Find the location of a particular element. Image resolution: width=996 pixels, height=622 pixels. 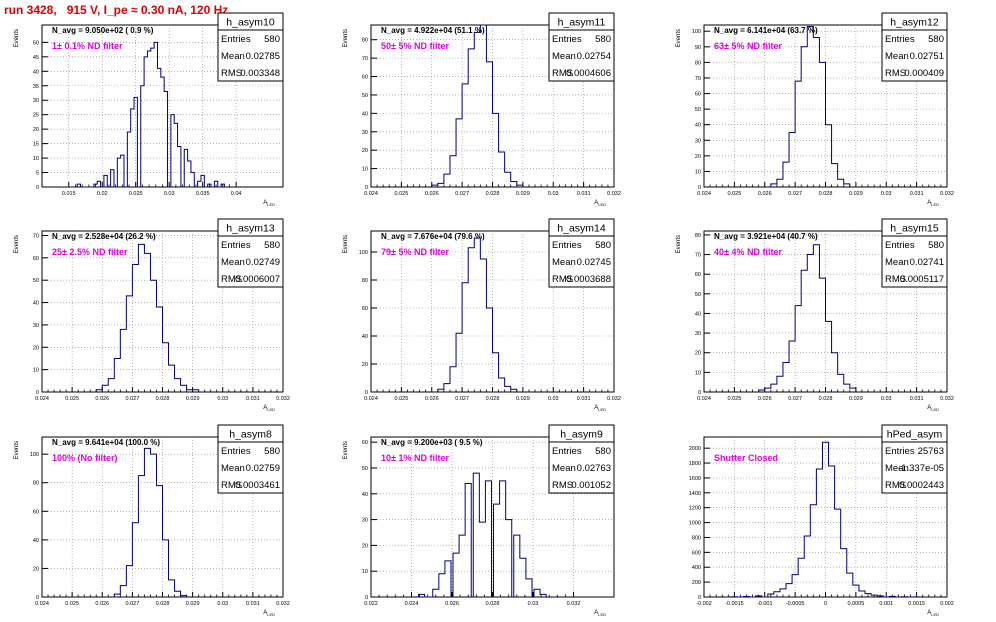

x-tick-label: 0.022 is located at coordinates (371, 604).